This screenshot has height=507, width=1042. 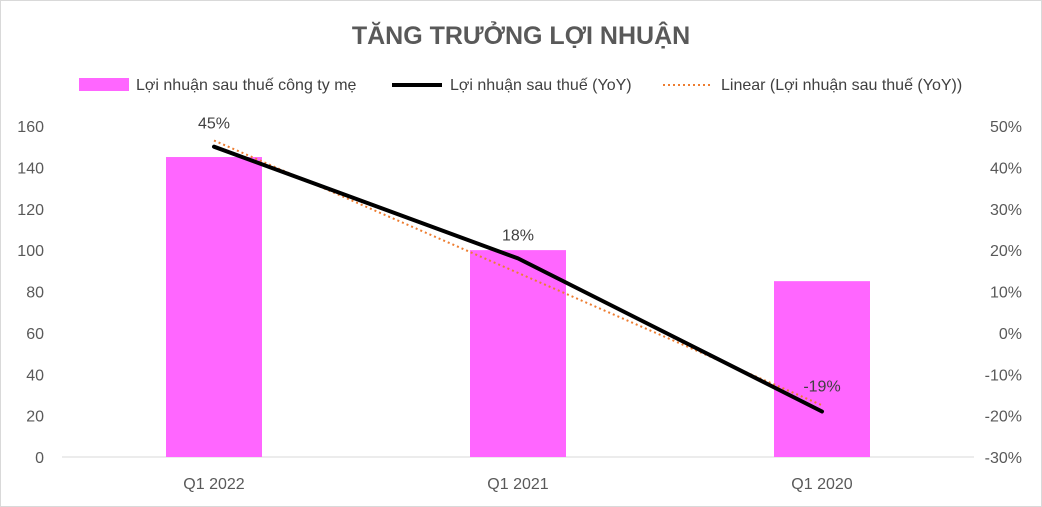 What do you see at coordinates (213, 484) in the screenshot?
I see `x-axis-tick-label: Q1 2022` at bounding box center [213, 484].